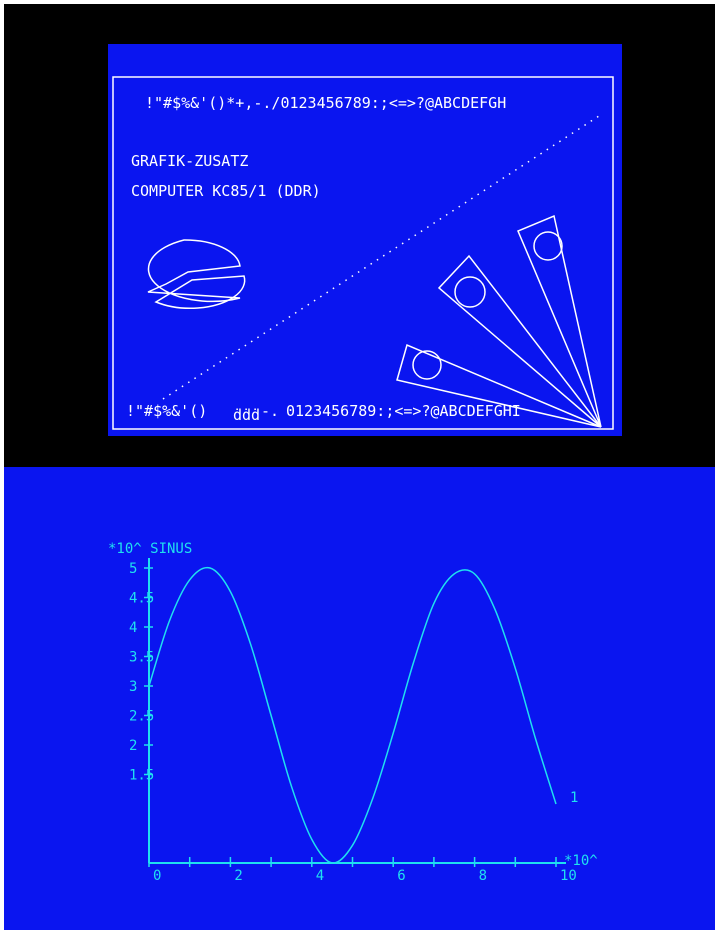 This screenshot has height=933, width=718. I want to click on y-tick-label: 4, so click(133, 628).